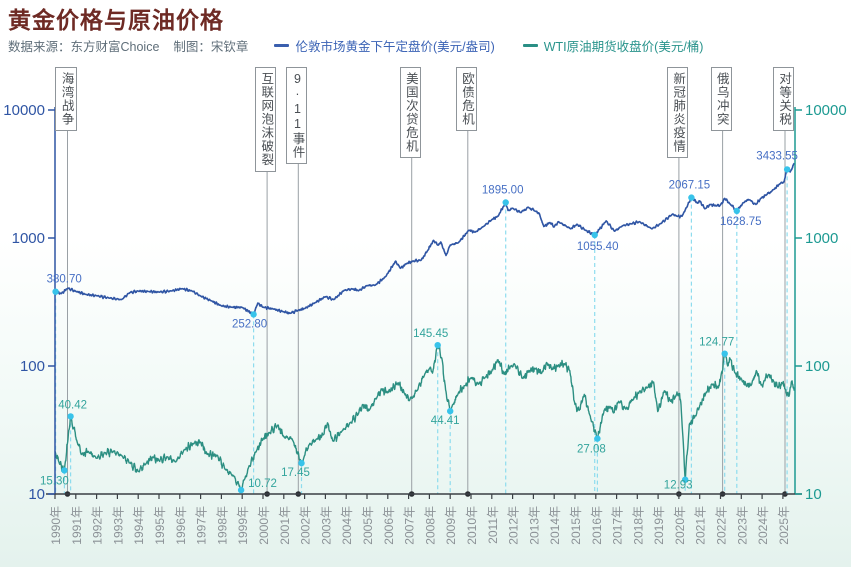  Describe the element at coordinates (211, 47) in the screenshot. I see `author-note: 制图：宋钦章` at that location.